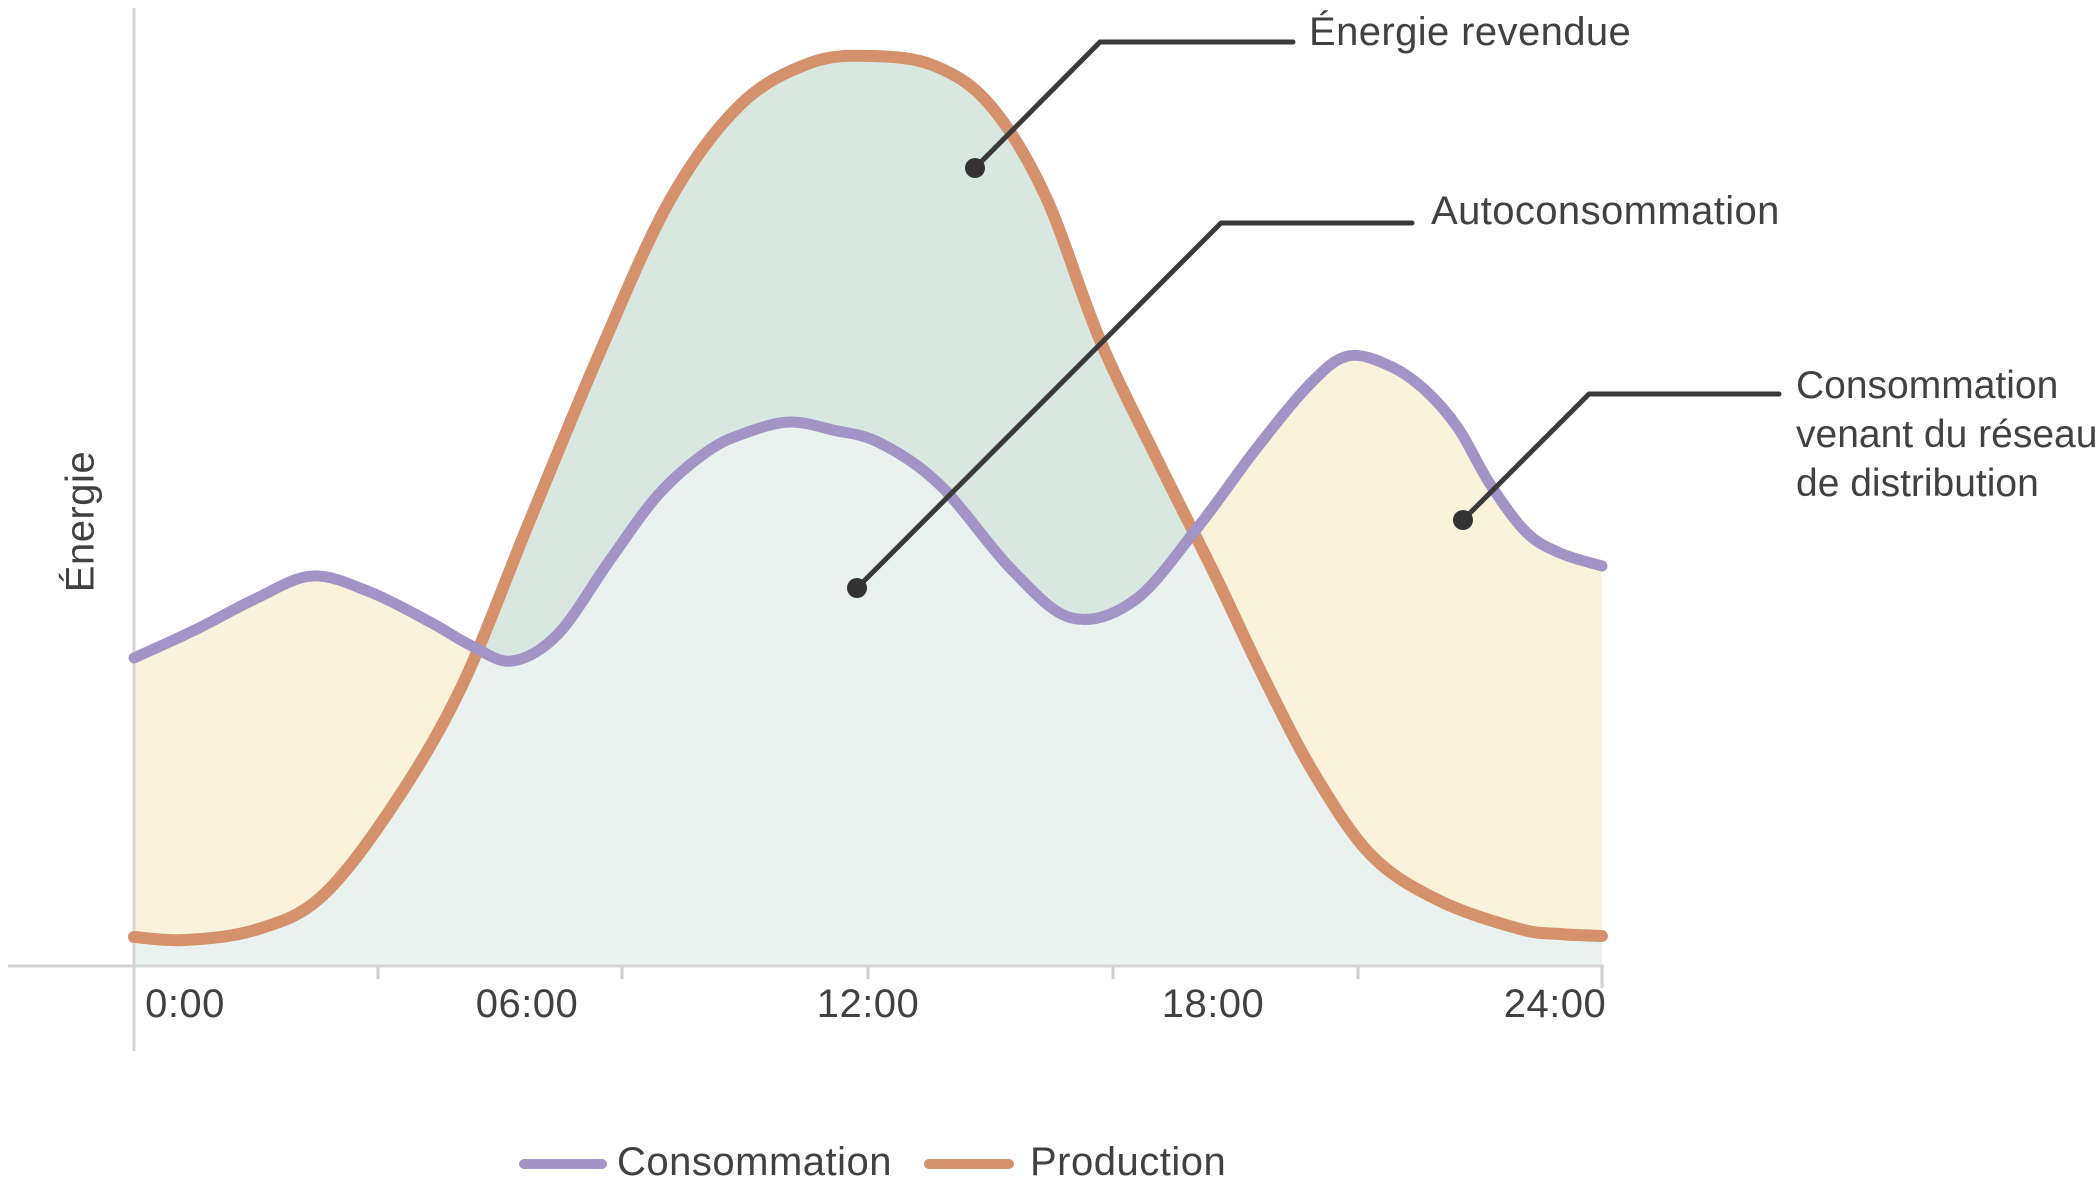 Image resolution: width=2096 pixels, height=1177 pixels. What do you see at coordinates (1134, 405) in the screenshot?
I see `leader-self-consumption` at bounding box center [1134, 405].